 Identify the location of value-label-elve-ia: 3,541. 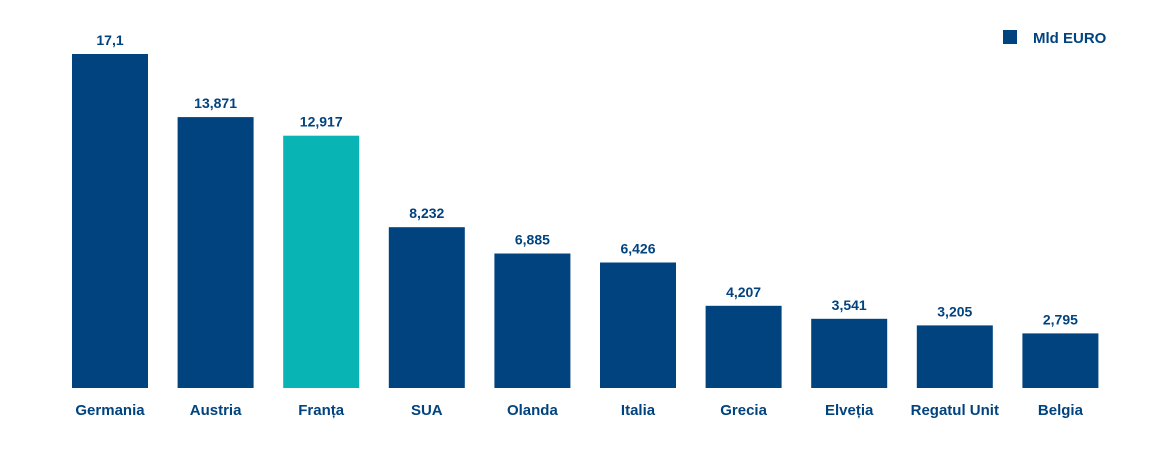
(849, 305).